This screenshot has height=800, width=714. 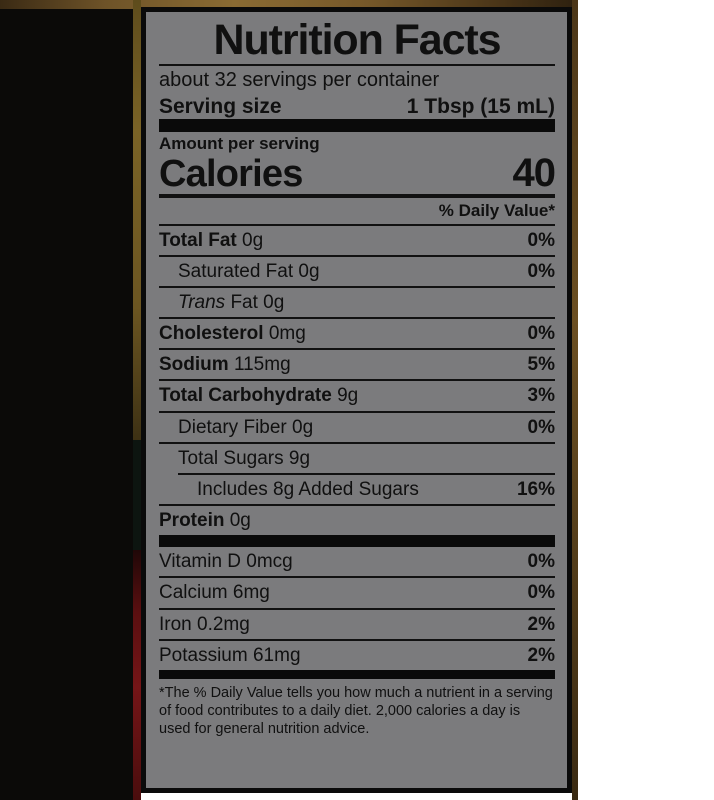 What do you see at coordinates (308, 489) in the screenshot?
I see `nutrient-name: Includes 8g Added Sugars` at bounding box center [308, 489].